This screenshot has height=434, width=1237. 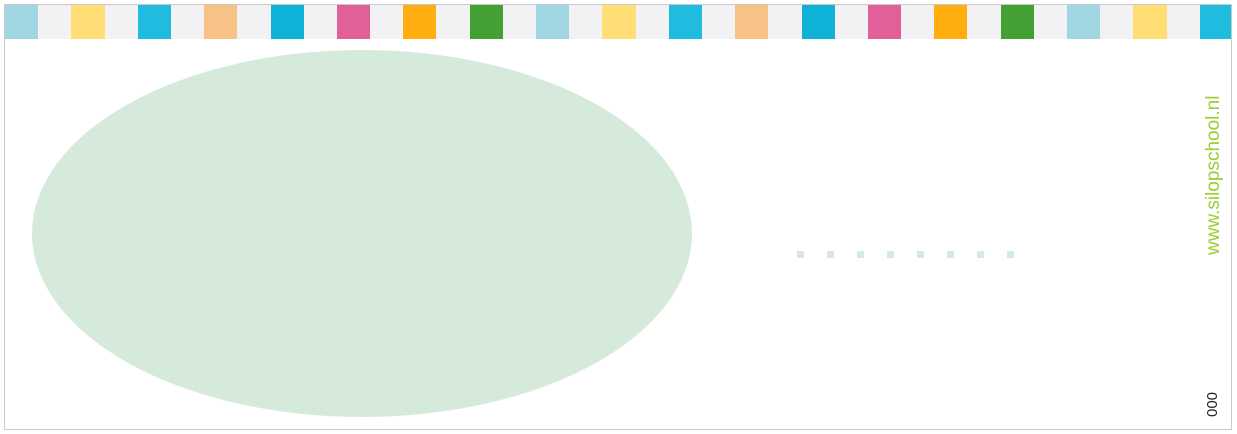 I want to click on dotted-line, so click(x=912, y=255).